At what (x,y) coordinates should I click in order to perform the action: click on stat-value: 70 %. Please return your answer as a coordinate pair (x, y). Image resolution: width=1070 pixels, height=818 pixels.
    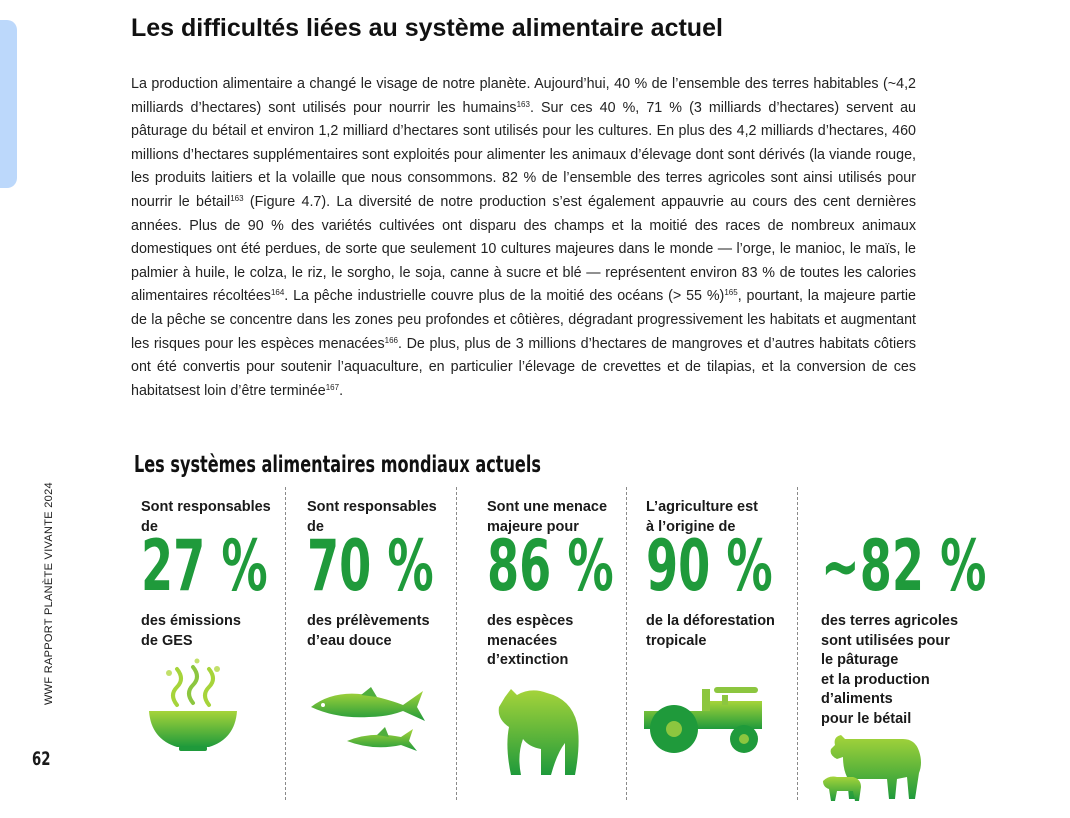
    Looking at the image, I should click on (370, 566).